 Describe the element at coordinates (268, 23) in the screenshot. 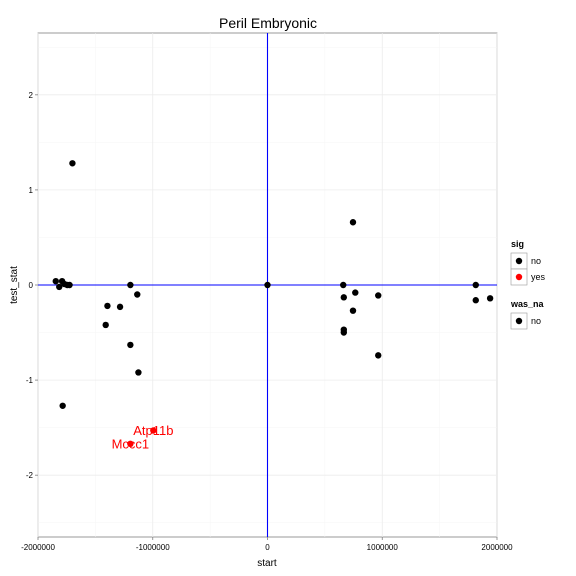

I see `chart-title: Peril Embryonic` at that location.